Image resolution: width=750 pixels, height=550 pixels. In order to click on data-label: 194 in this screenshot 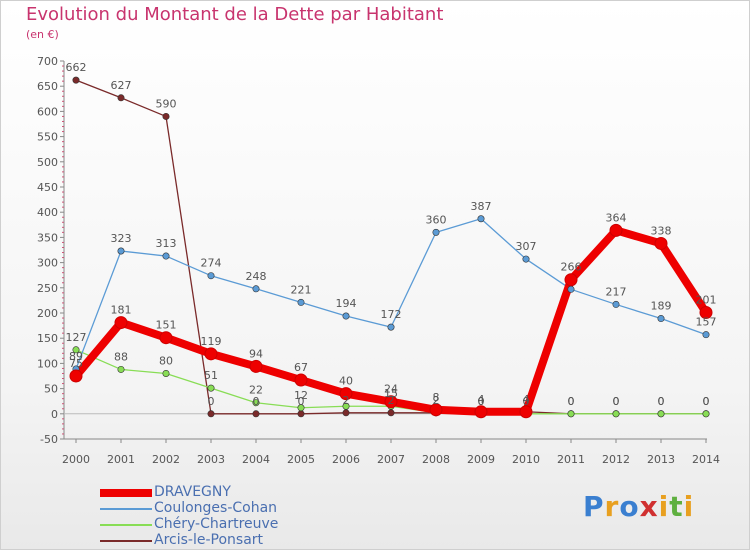, I will do `click(346, 303)`.